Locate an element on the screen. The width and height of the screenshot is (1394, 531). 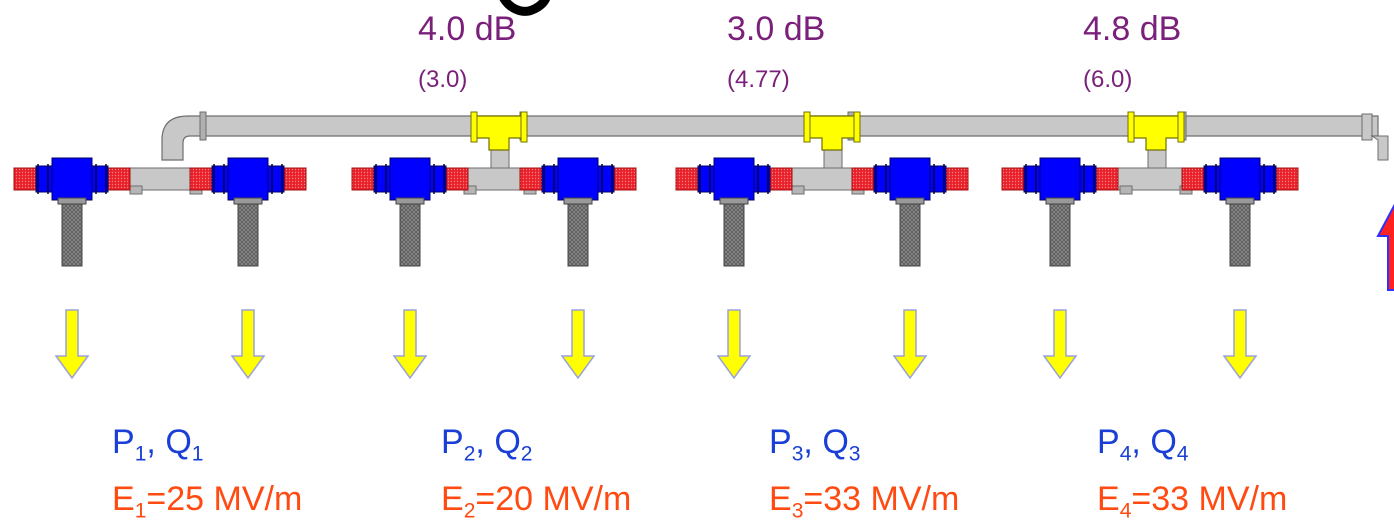
feed-flange is located at coordinates (1367, 127).